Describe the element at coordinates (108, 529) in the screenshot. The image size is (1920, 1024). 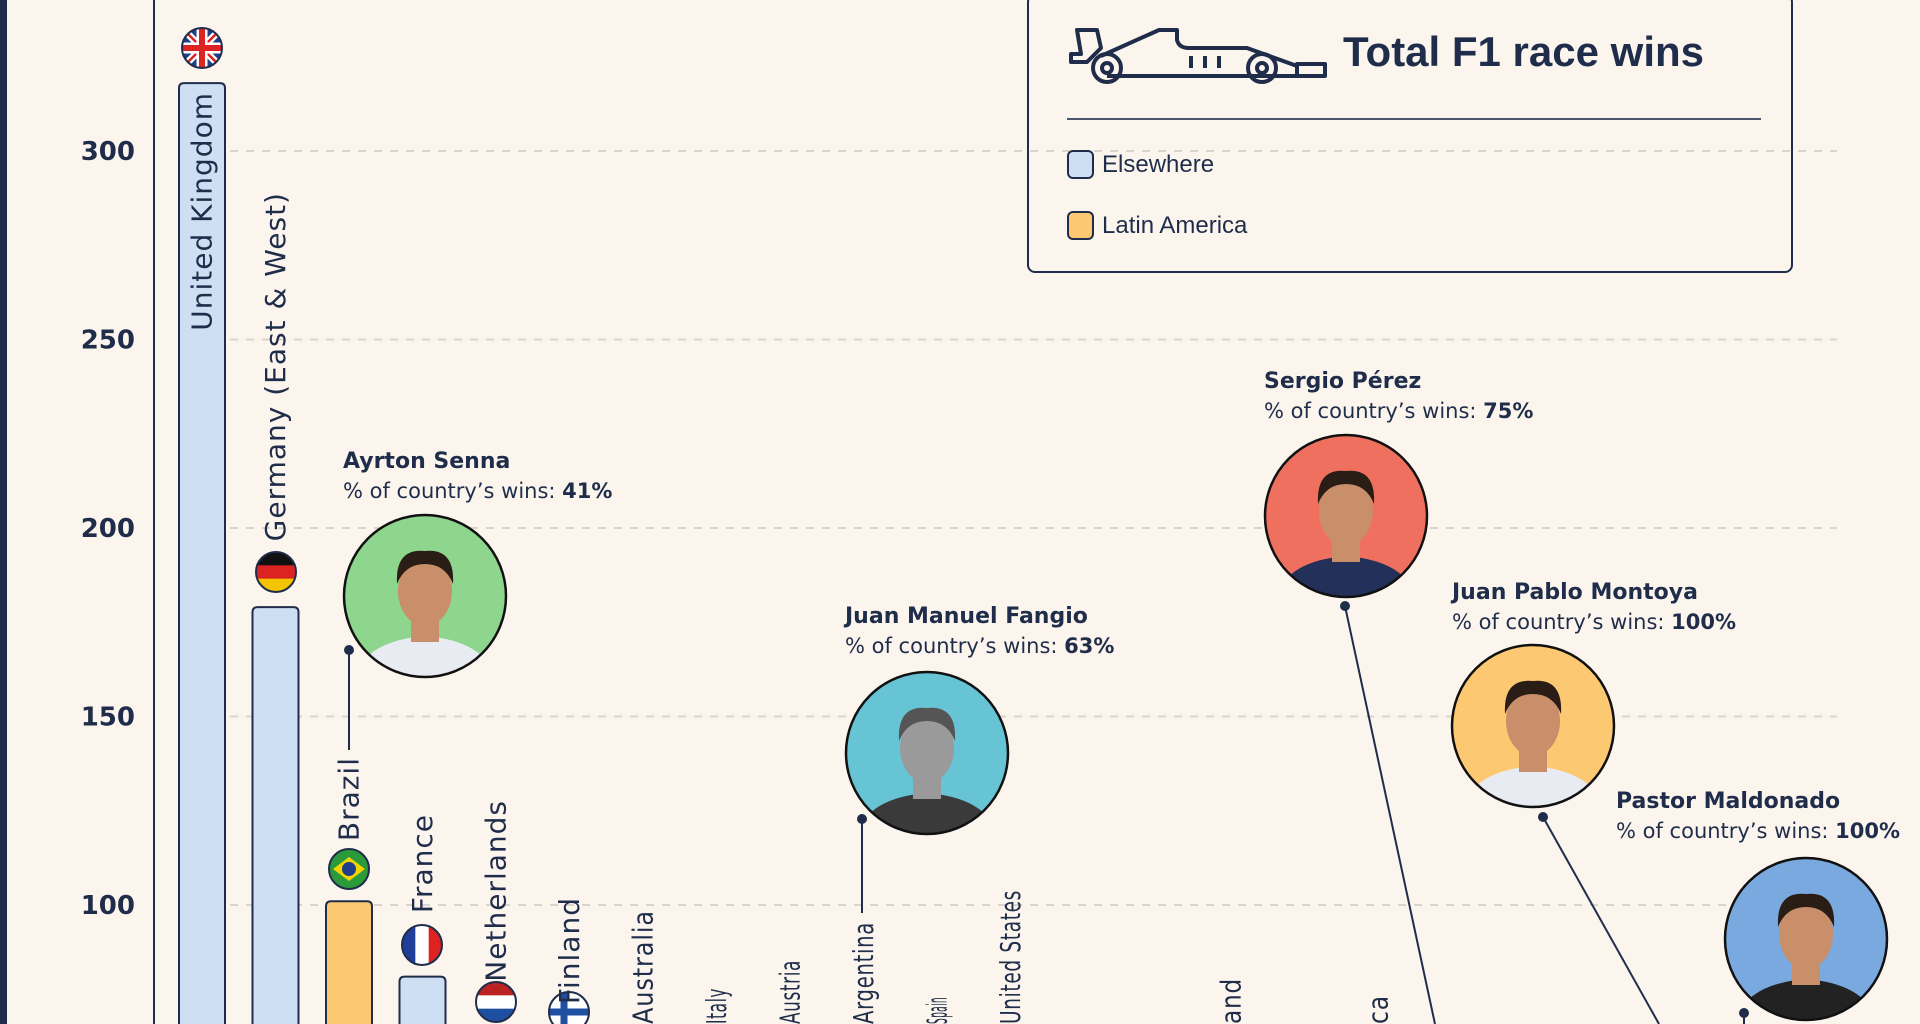
I see `y-tick-label: 200` at that location.